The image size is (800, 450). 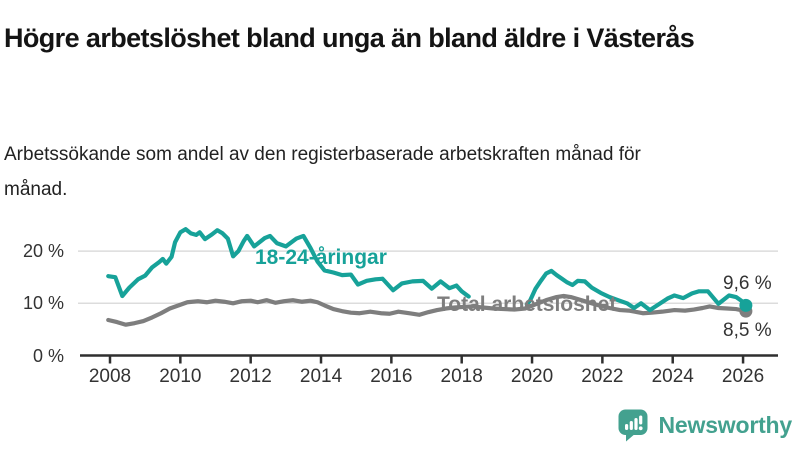 I want to click on end-value-label-total: 8,5 %, so click(x=747, y=330).